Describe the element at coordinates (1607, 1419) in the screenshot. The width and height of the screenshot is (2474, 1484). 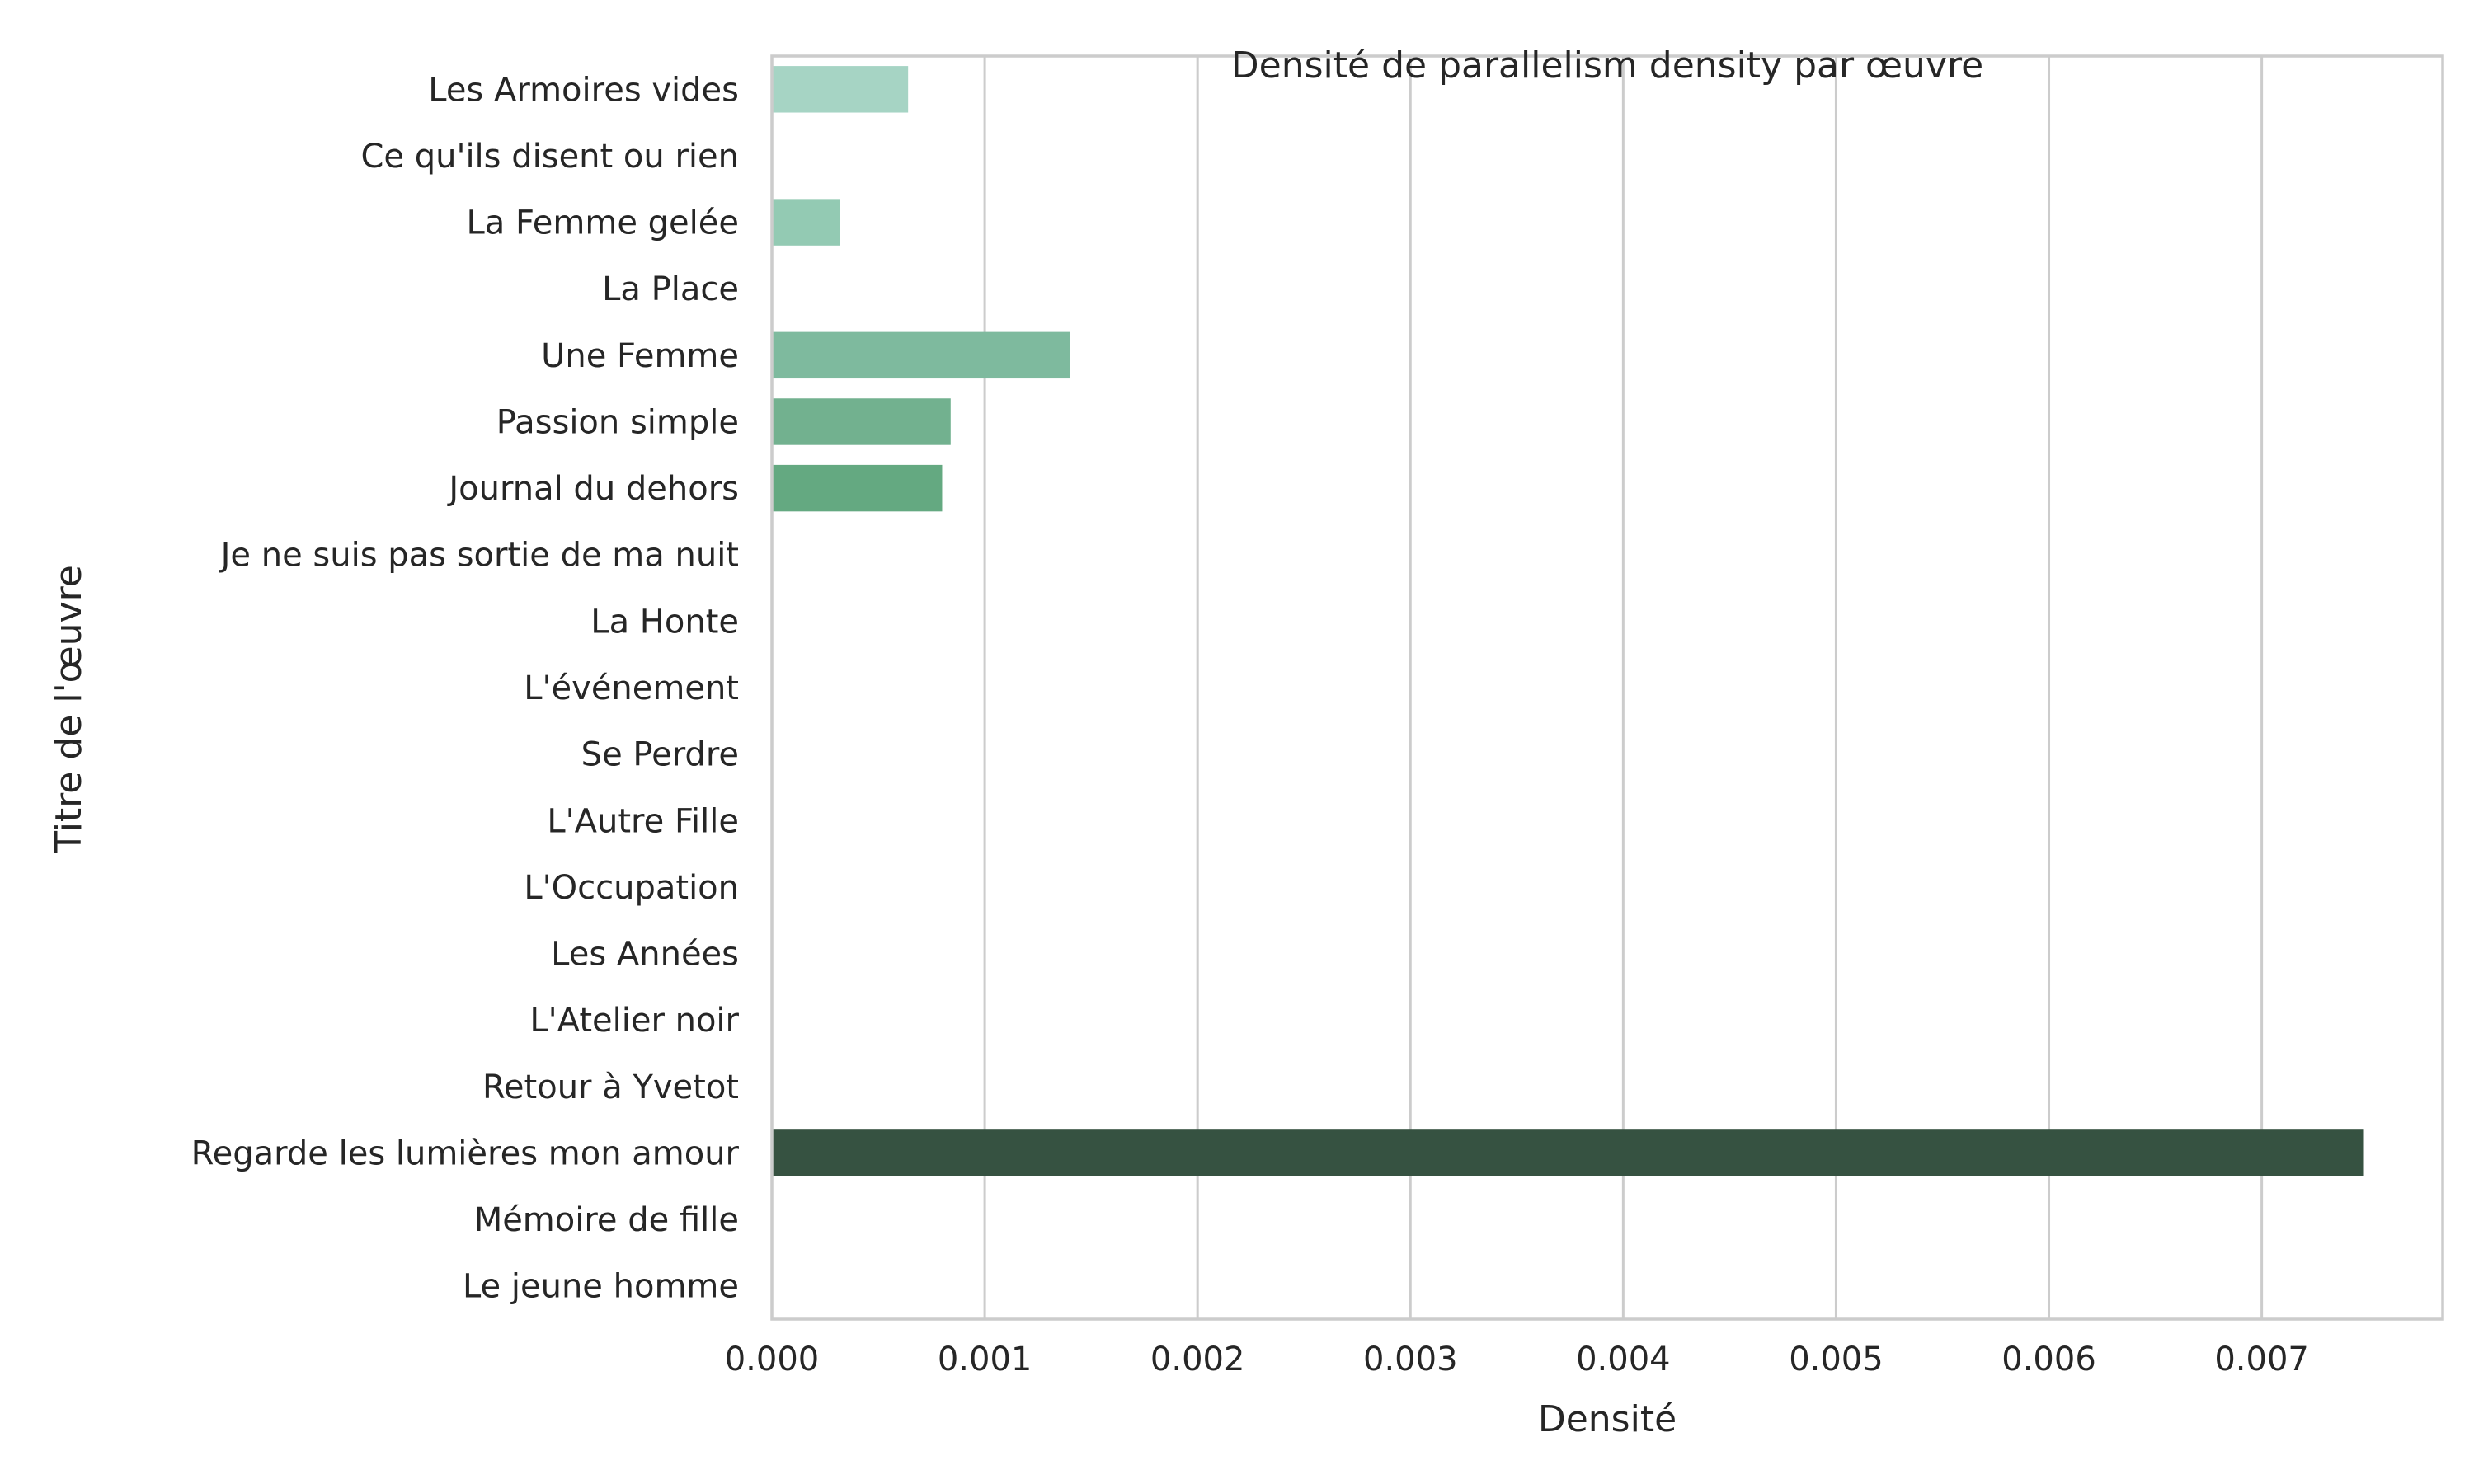
I see `x-axis-label: Densité` at that location.